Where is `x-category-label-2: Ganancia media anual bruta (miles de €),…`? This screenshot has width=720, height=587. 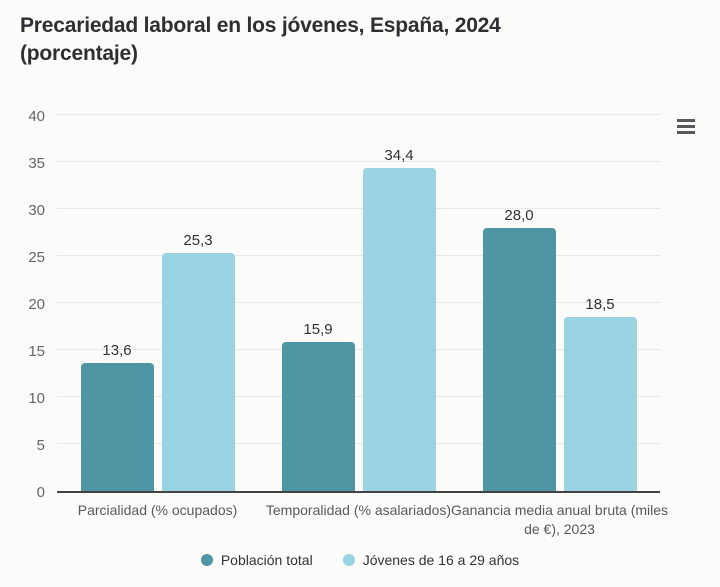 x-category-label-2: Ganancia media anual bruta (miles de €),… is located at coordinates (559, 519).